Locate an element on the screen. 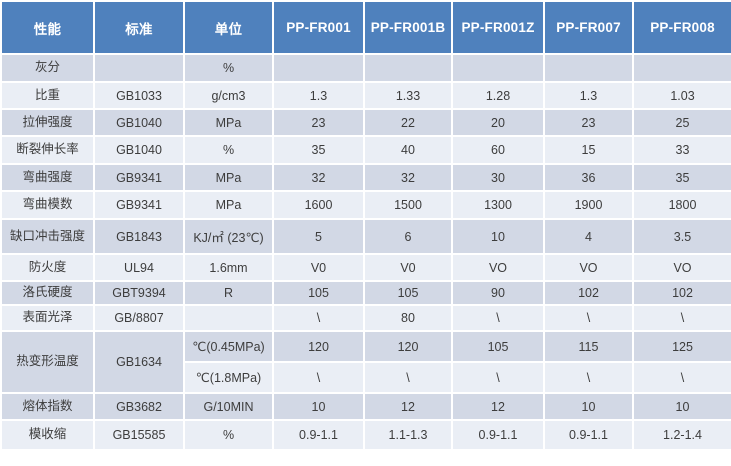 The image size is (731, 466). table-row-melt-index: 熔体指数 GB3682 G/10MIN 10 12 12 10 10 is located at coordinates (365, 406).